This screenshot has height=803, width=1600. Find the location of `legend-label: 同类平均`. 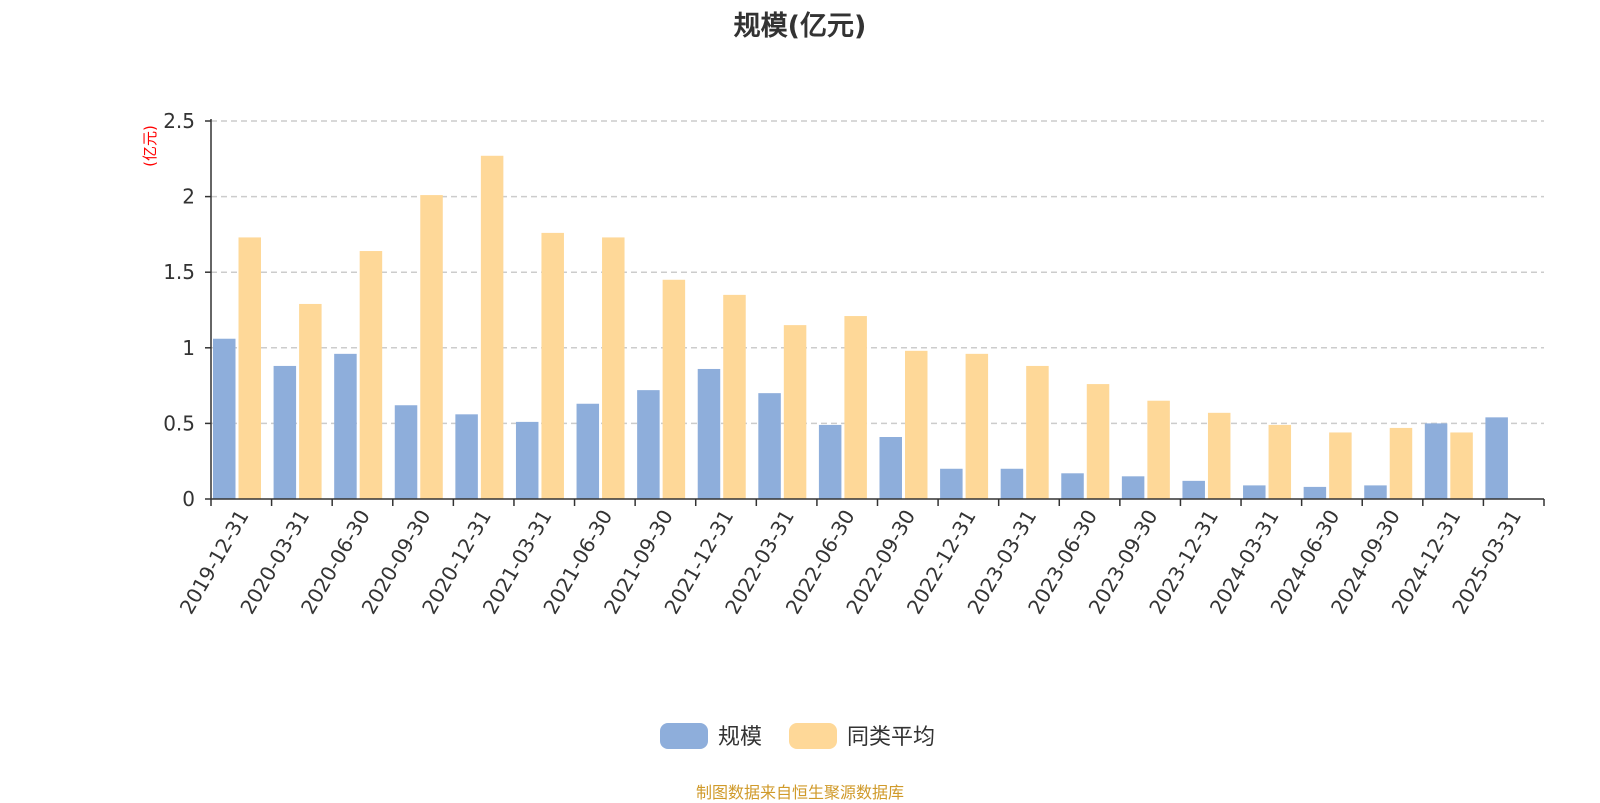

legend-label: 同类平均 is located at coordinates (891, 737).